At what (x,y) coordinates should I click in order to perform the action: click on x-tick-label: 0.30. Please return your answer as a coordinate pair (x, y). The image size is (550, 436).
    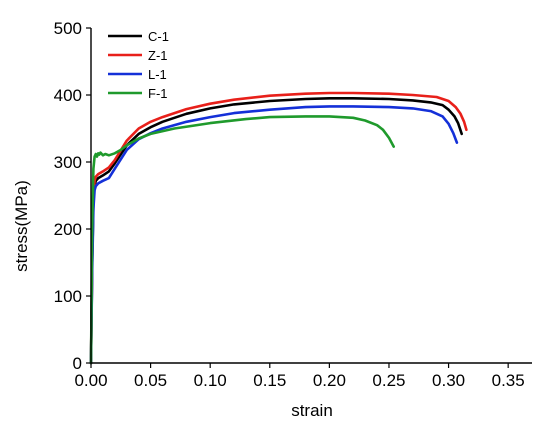
    Looking at the image, I should click on (448, 380).